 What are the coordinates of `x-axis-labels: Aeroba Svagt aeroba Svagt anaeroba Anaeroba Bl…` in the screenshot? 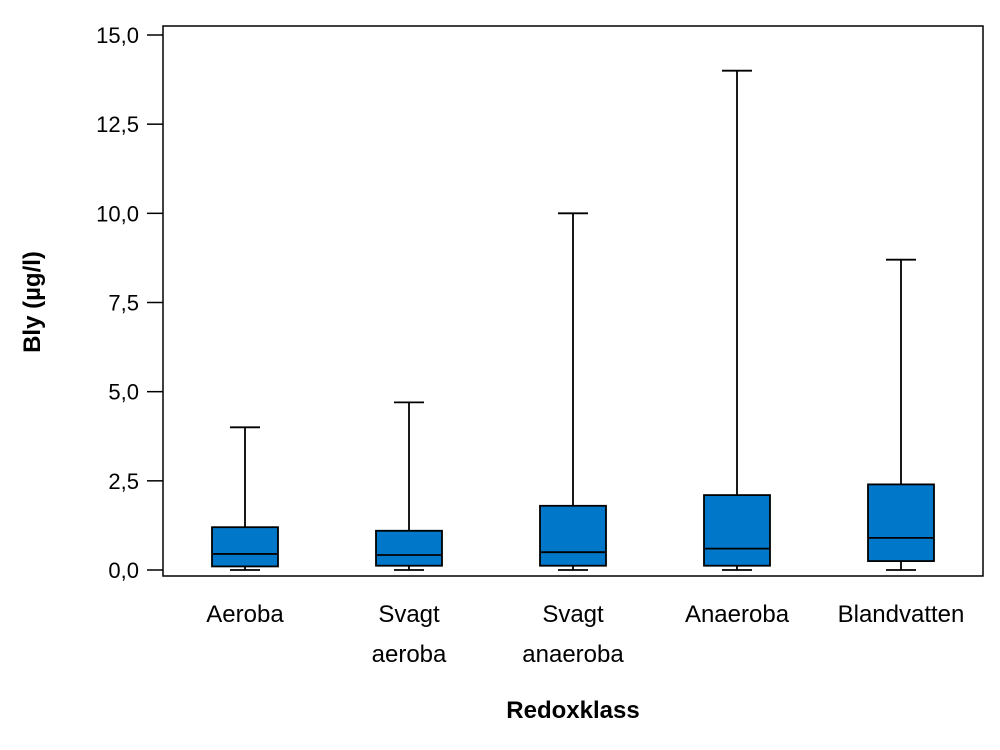 It's located at (585, 634).